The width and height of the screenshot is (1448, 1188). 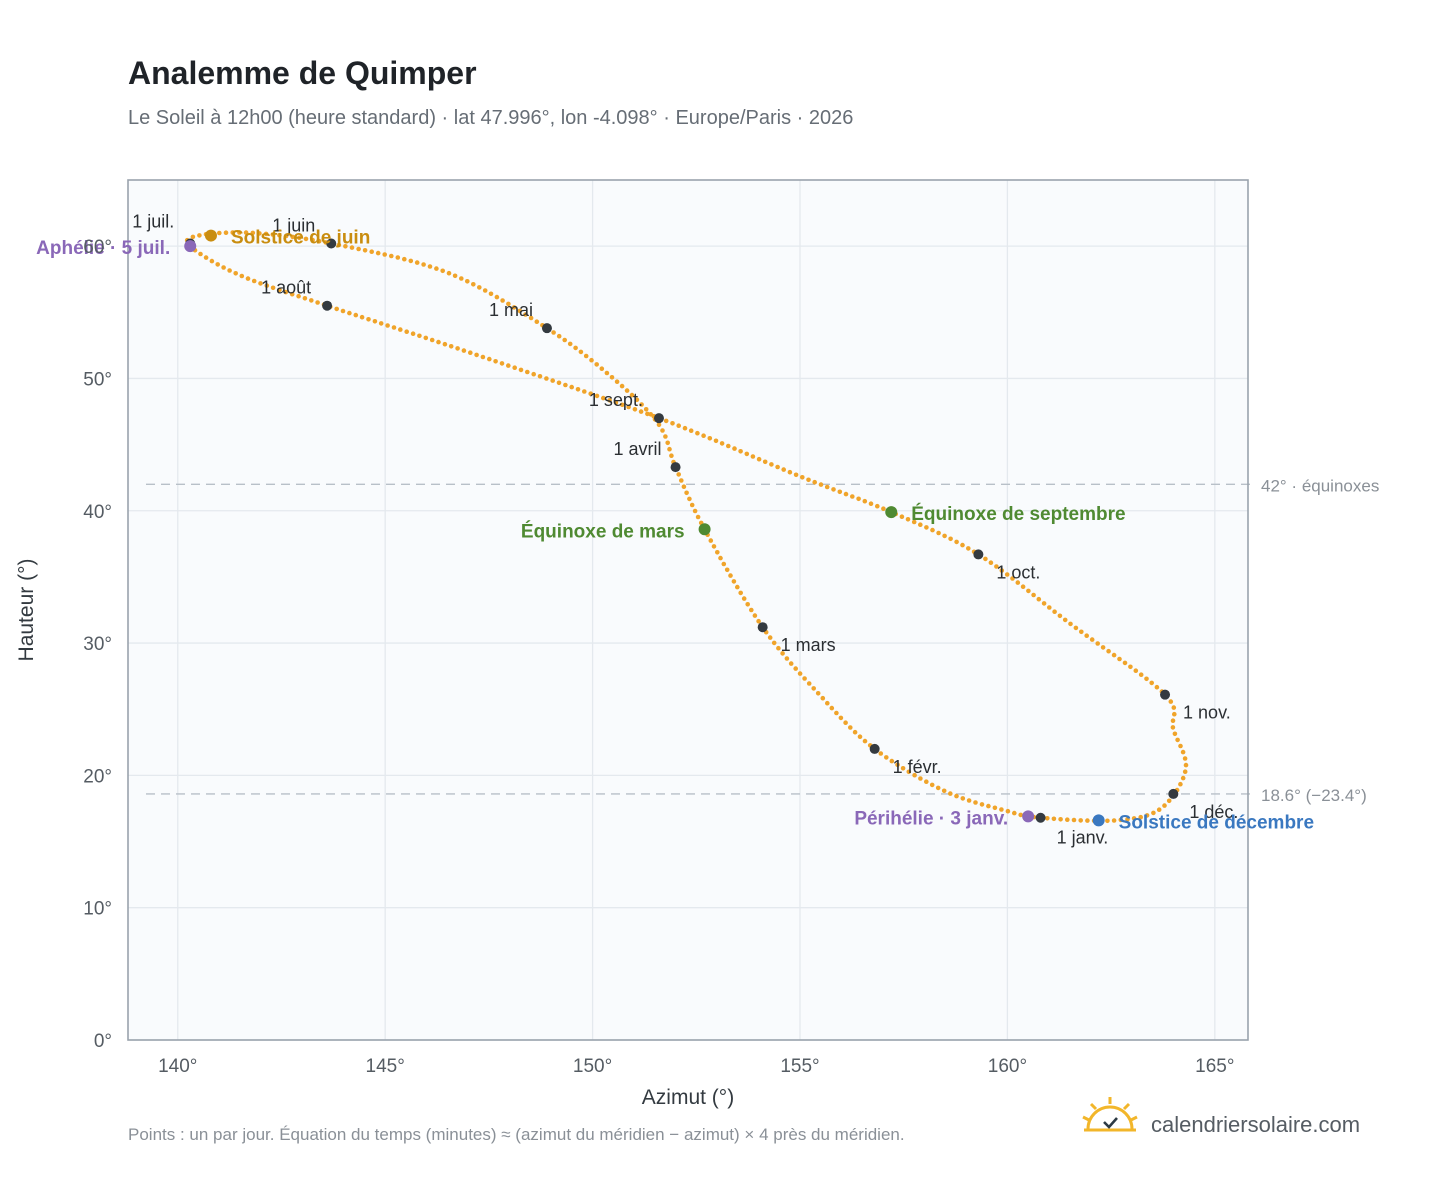 What do you see at coordinates (688, 1097) in the screenshot?
I see `x-axis-label: Azimut (°)` at bounding box center [688, 1097].